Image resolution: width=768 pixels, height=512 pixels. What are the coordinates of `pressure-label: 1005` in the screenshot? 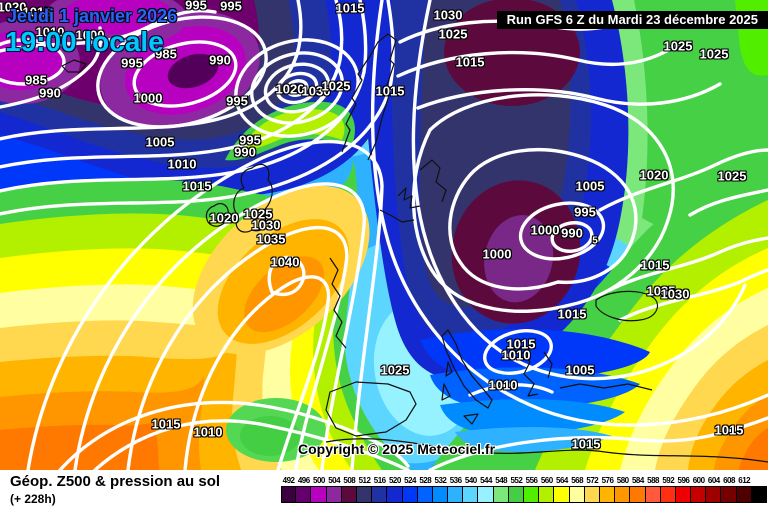 It's located at (160, 142).